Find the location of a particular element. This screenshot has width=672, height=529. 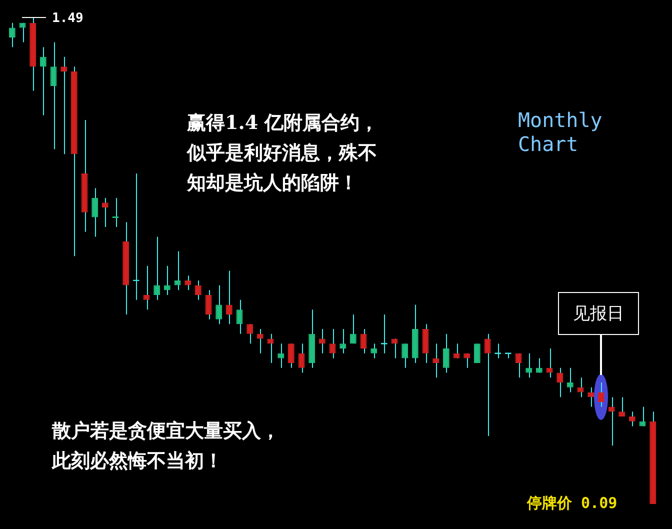

annotation: 赢得1.4 亿附属合约， is located at coordinates (283, 123).